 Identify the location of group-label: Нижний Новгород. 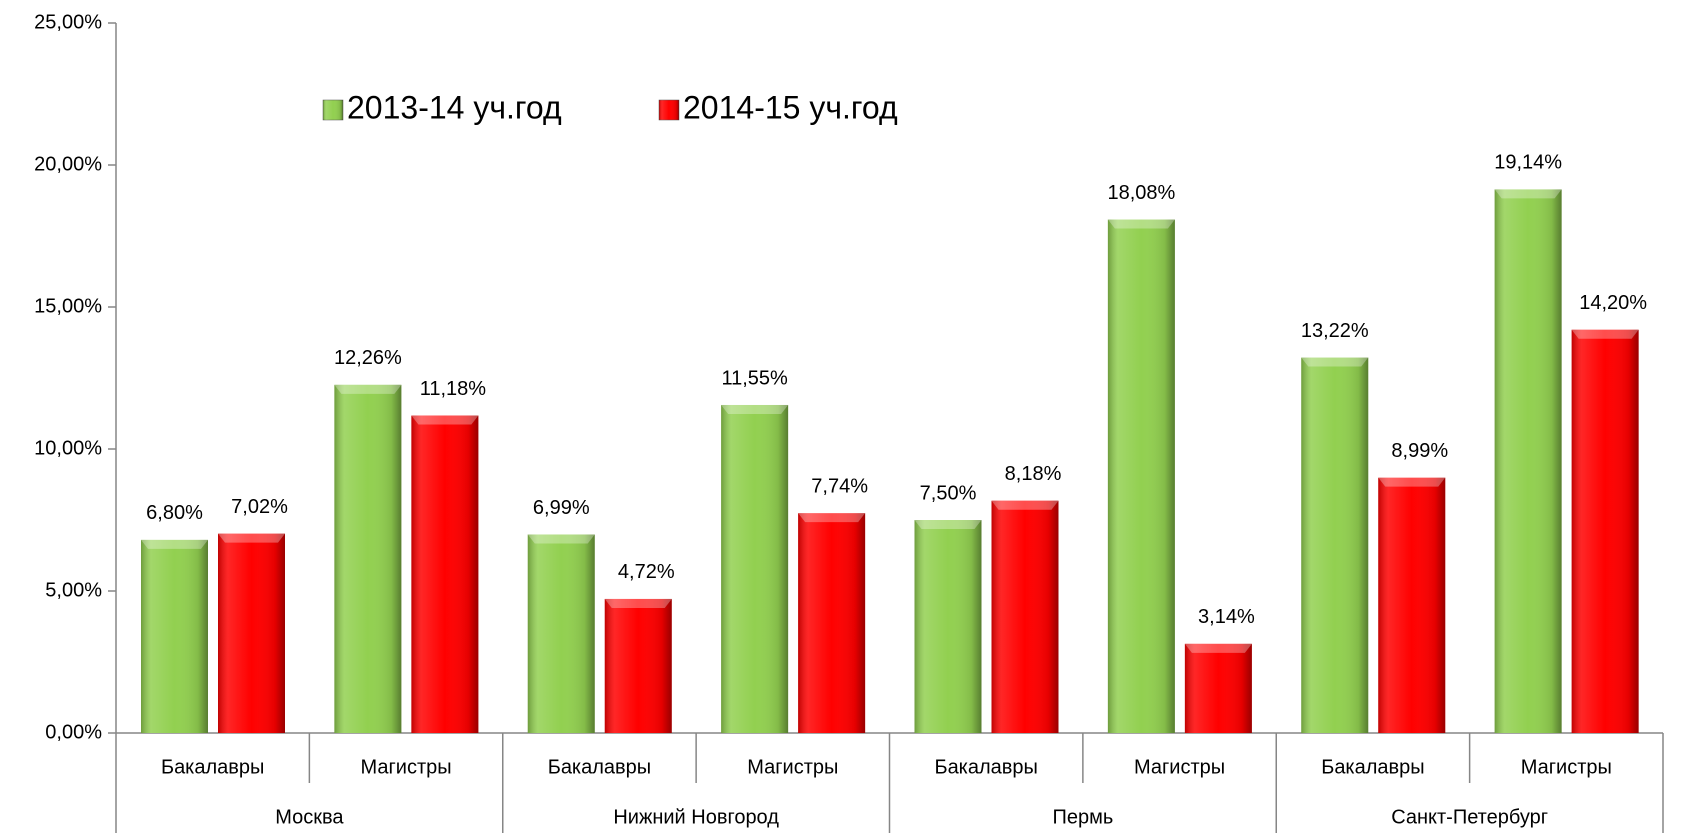
(696, 817).